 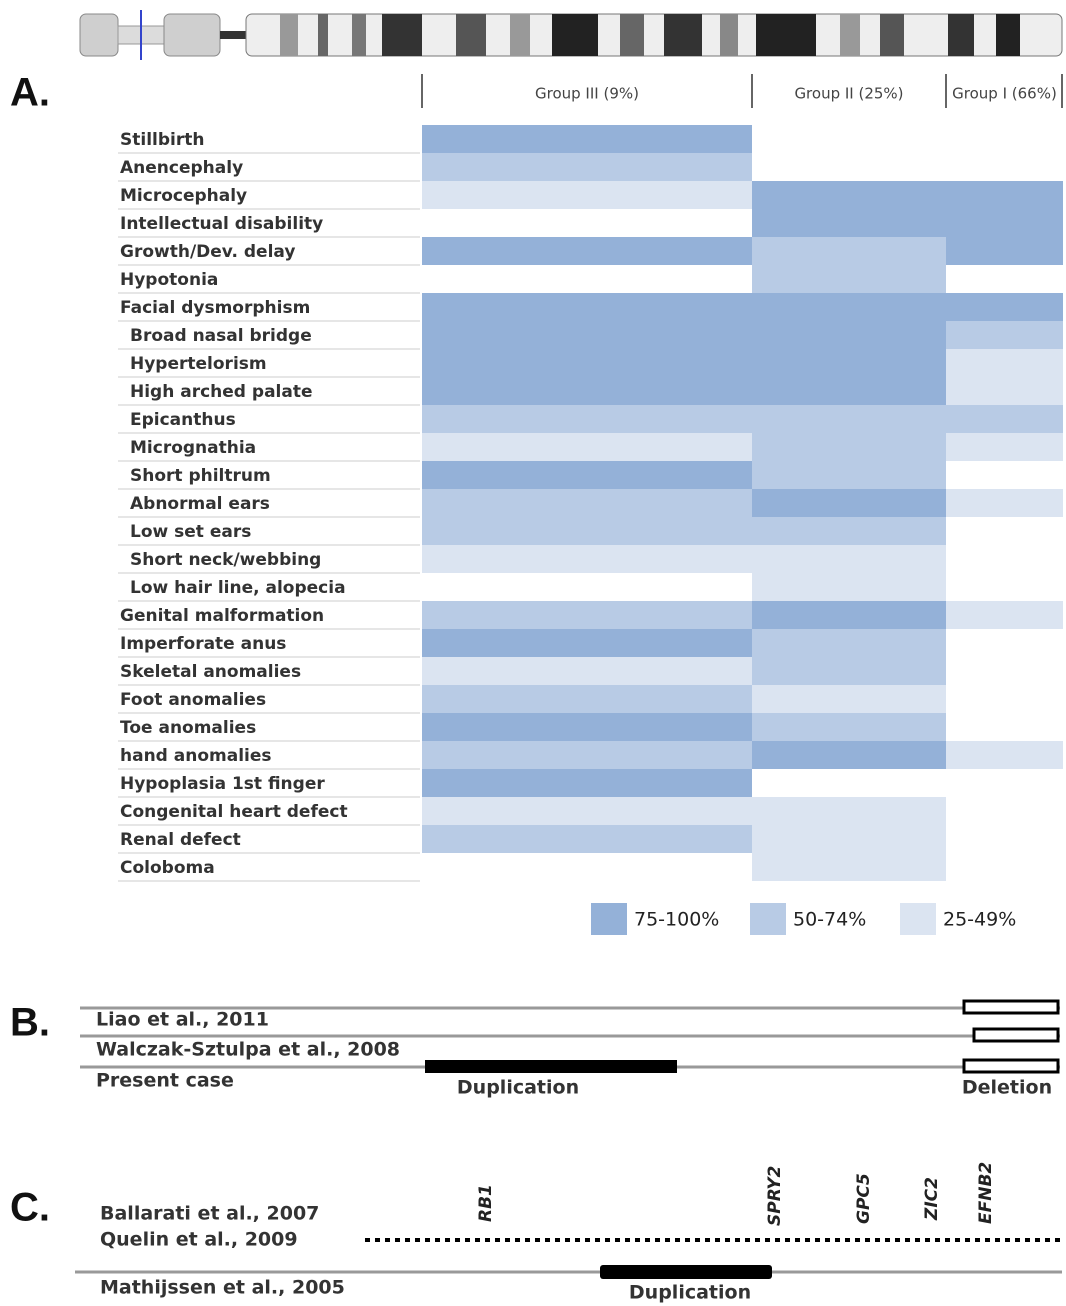 I want to click on row-label: Short neck/webbing, so click(x=225, y=560).